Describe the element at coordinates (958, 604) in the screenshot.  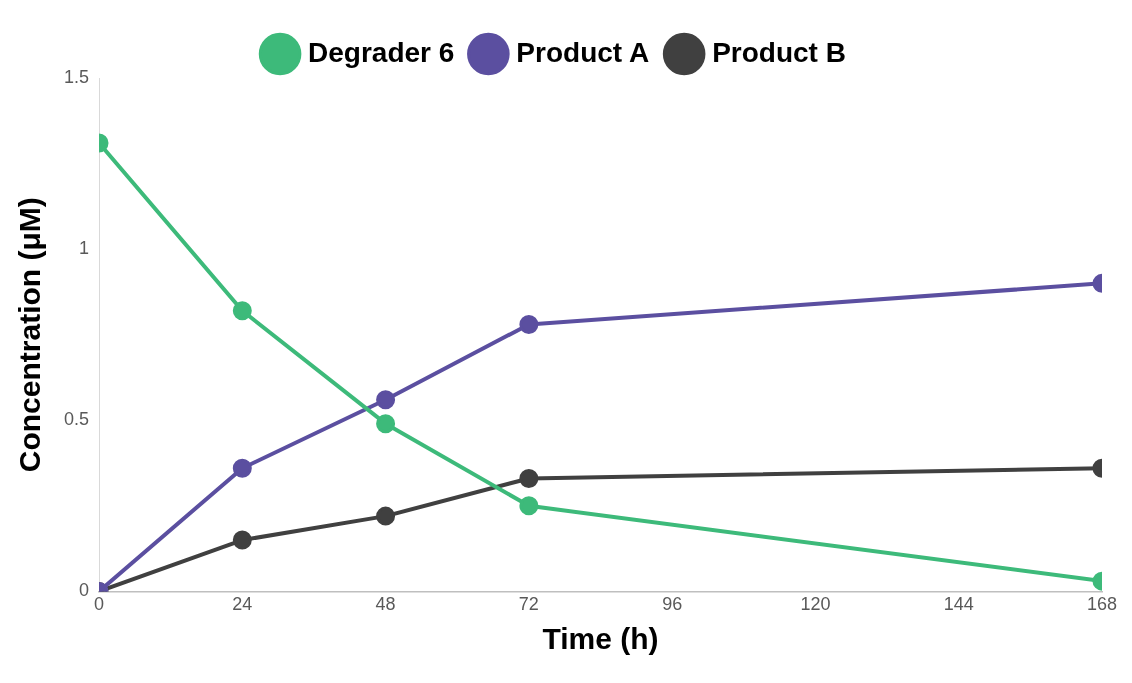
I see `x-tick-label: 144` at that location.